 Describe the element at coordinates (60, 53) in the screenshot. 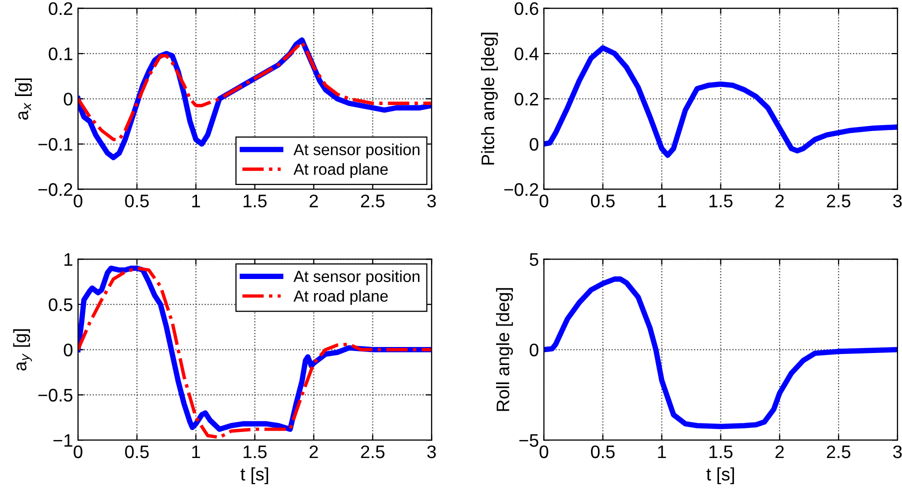

I see `y-tick-label: 0.1` at that location.